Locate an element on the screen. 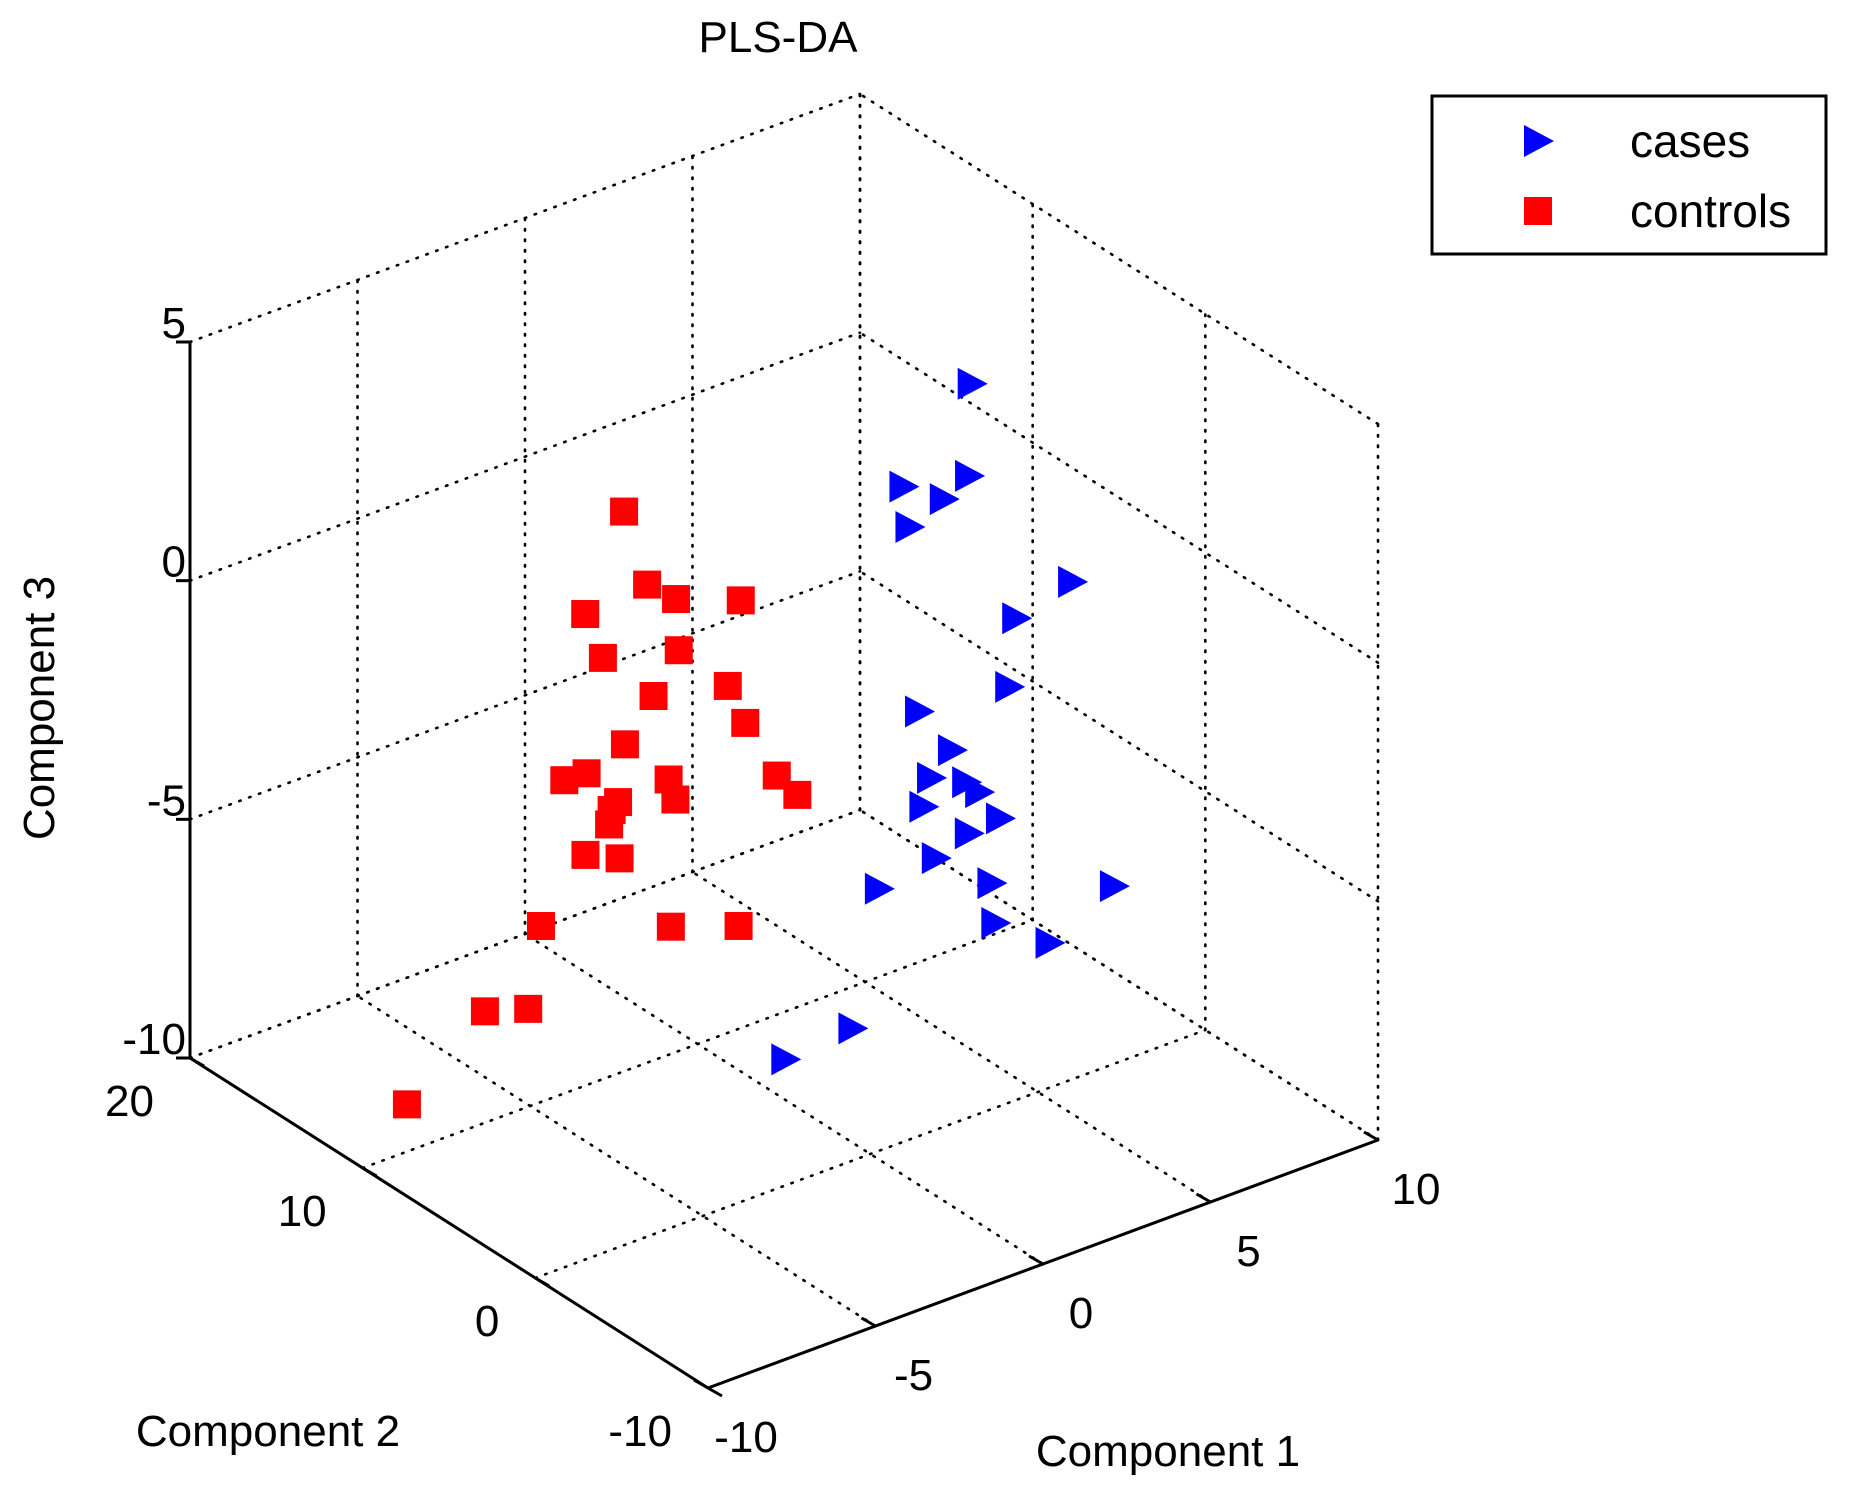 The image size is (1852, 1490). series-controls is located at coordinates (602, 808).